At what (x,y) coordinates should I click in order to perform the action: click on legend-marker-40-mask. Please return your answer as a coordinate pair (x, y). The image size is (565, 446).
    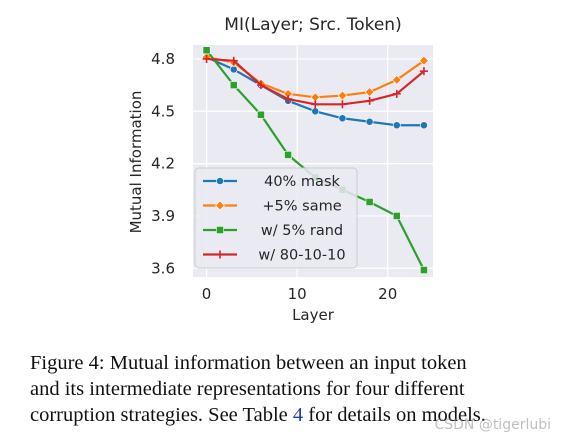
    Looking at the image, I should click on (220, 181).